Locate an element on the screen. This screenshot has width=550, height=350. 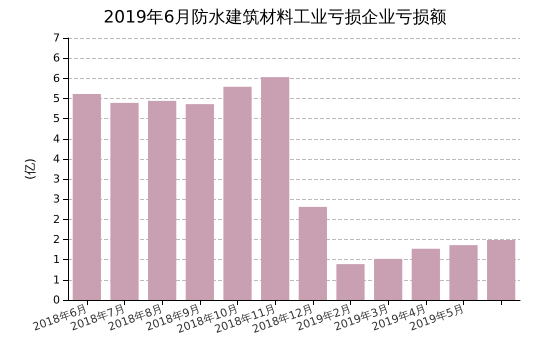
y-tick-label: 7 is located at coordinates (56, 38).